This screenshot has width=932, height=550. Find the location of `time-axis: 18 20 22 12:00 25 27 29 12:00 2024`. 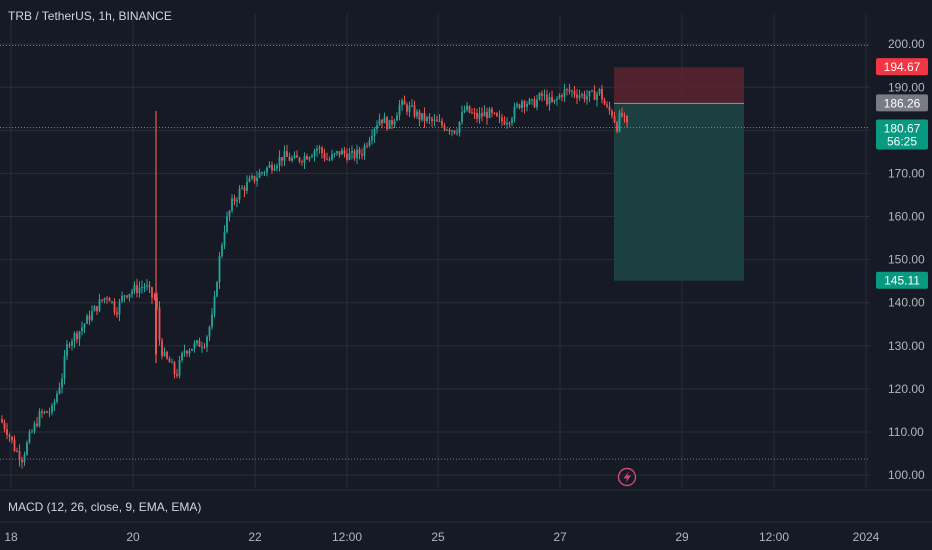

time-axis: 18 20 22 12:00 25 27 29 12:00 2024 is located at coordinates (441, 537).